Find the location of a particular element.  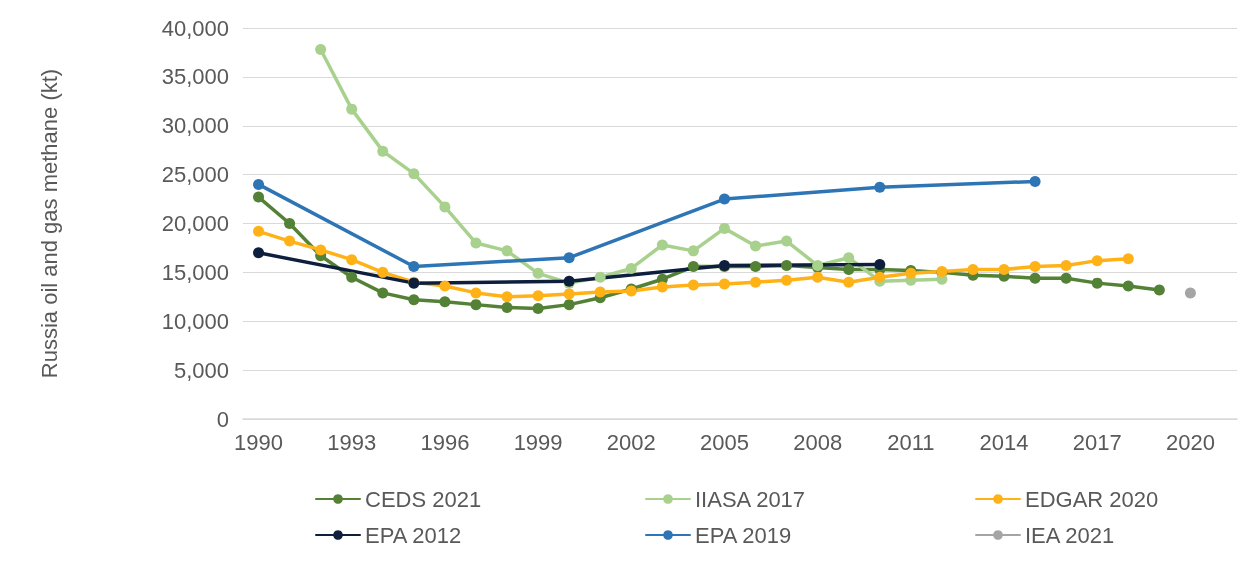

x-tick-label: 2008 is located at coordinates (818, 442).